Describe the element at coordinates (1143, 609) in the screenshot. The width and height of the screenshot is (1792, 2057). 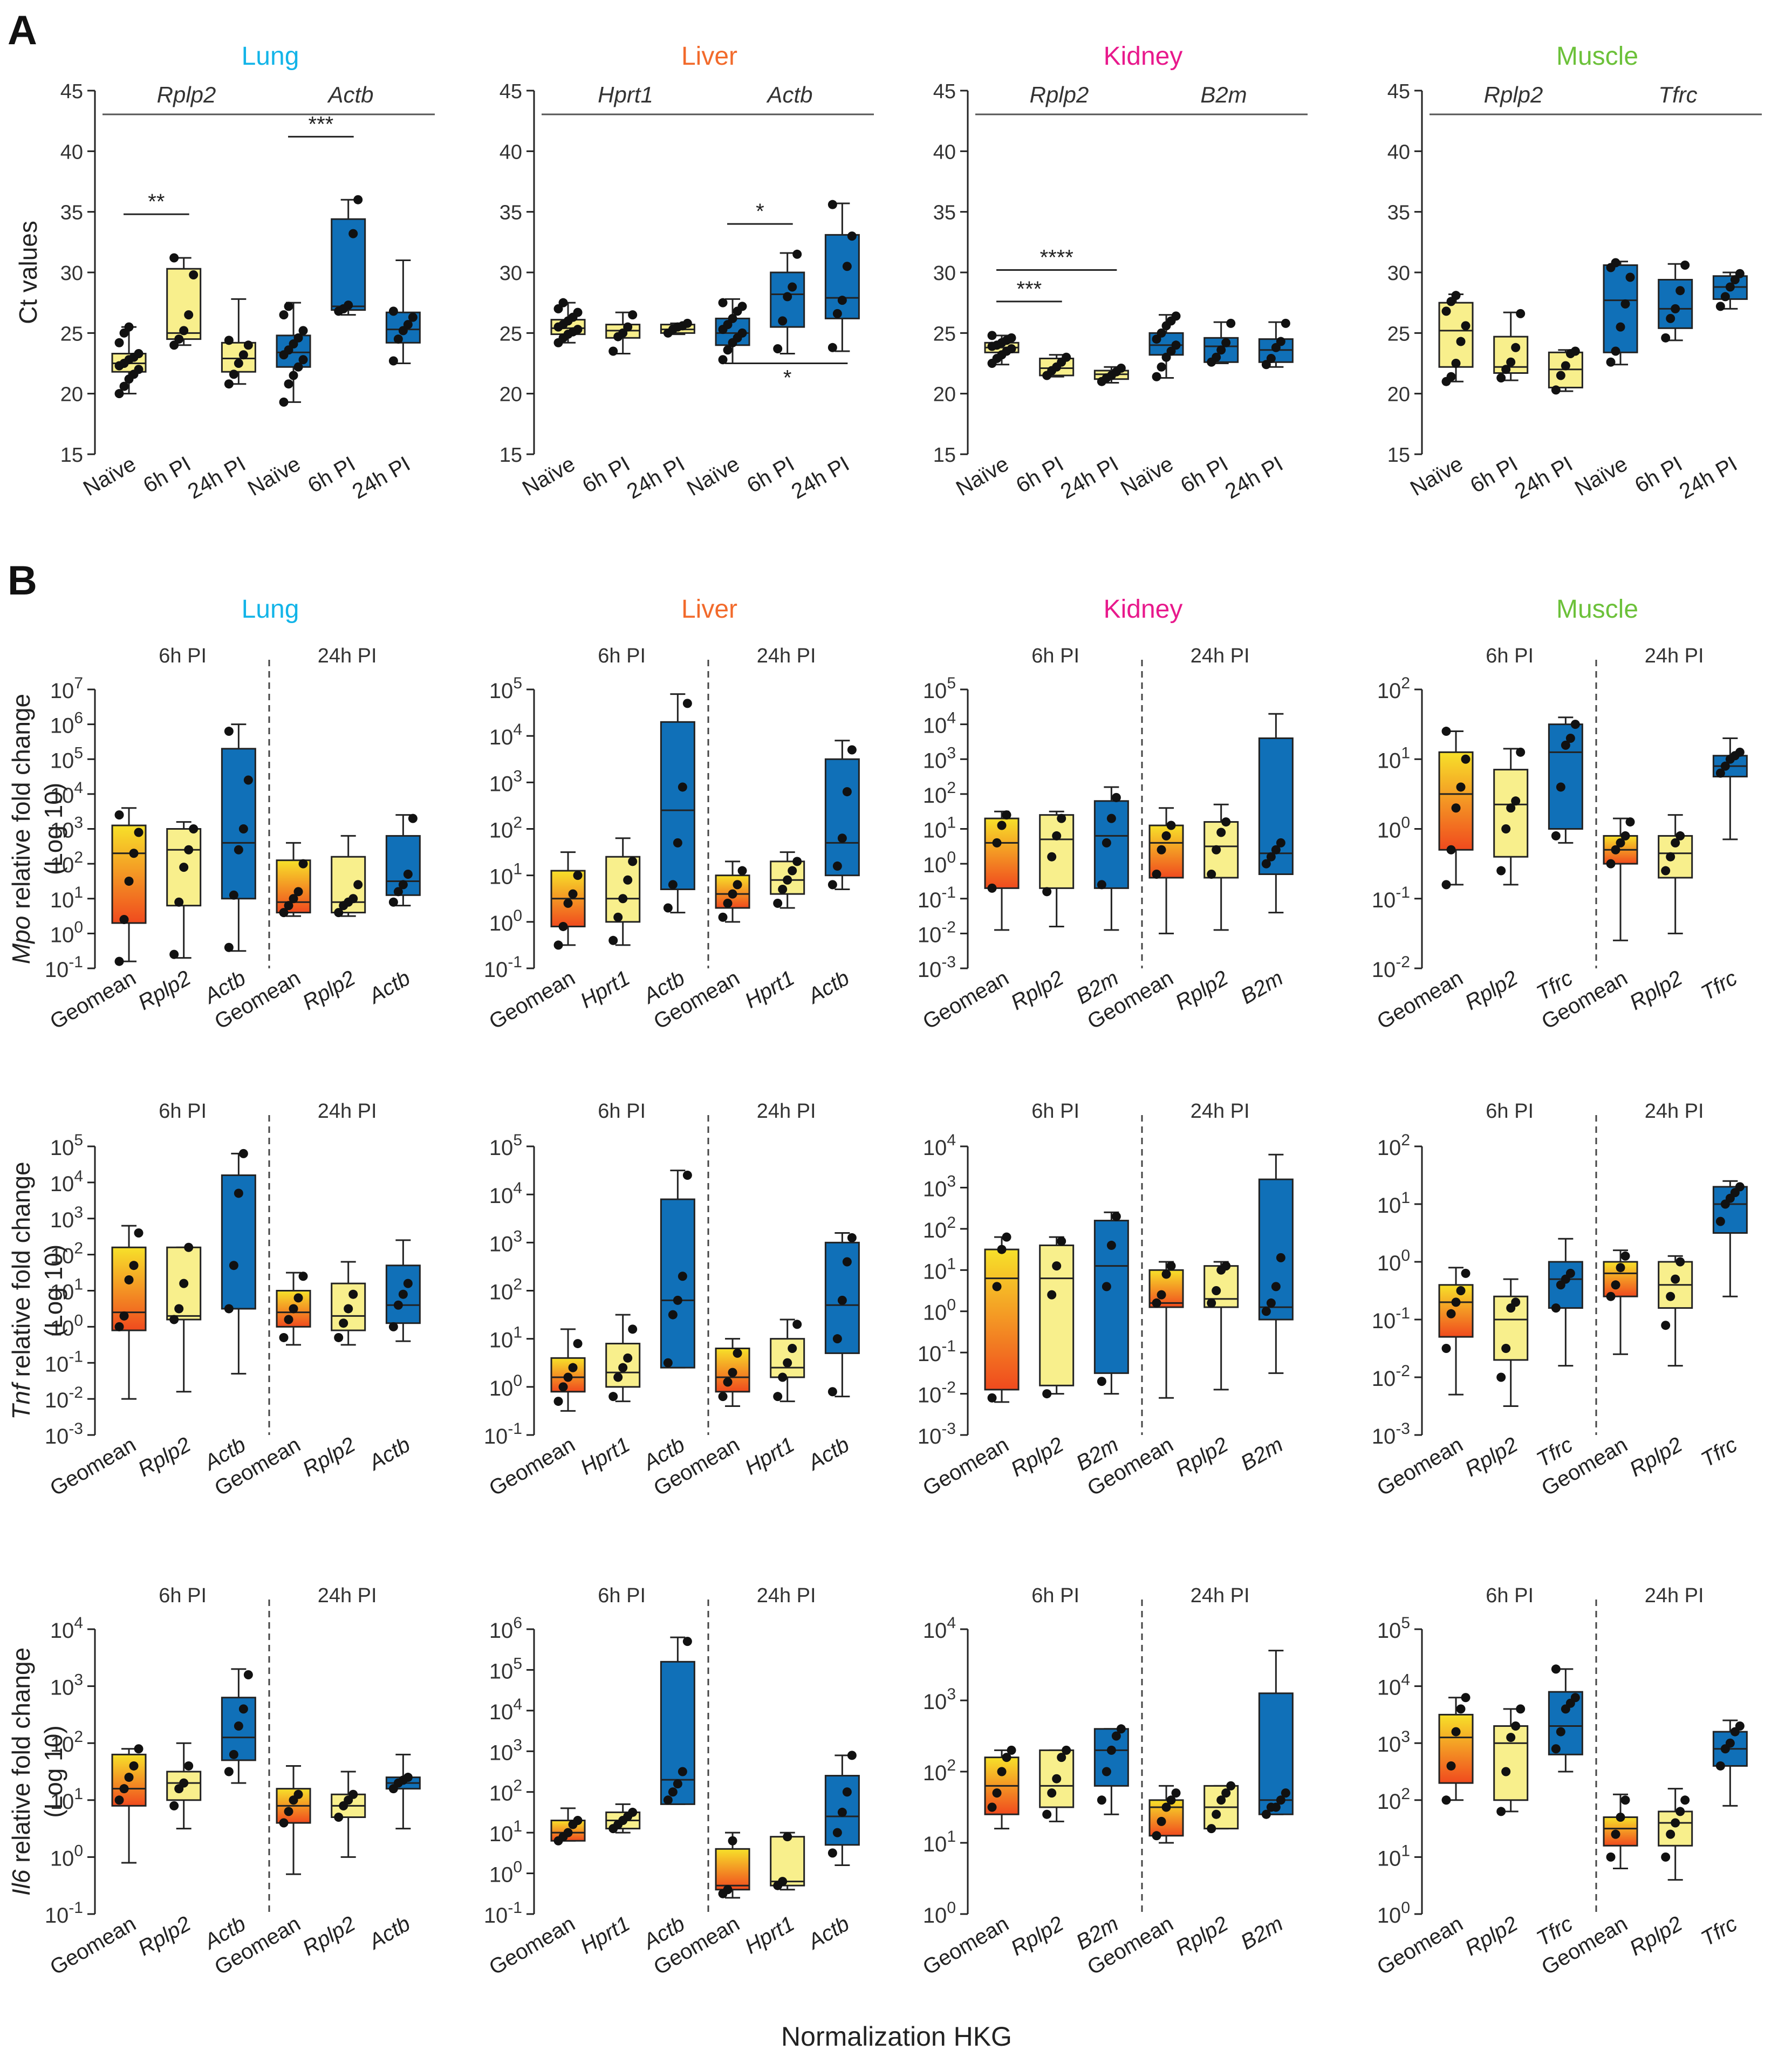
I see `panel-b-kidney-title: Kidney` at that location.